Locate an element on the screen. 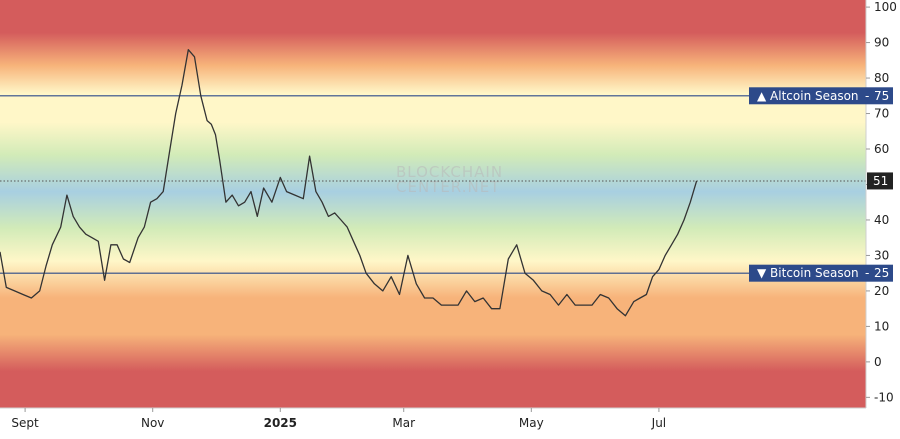  watermark-line-1: BLOCKCHAIN is located at coordinates (449, 172).